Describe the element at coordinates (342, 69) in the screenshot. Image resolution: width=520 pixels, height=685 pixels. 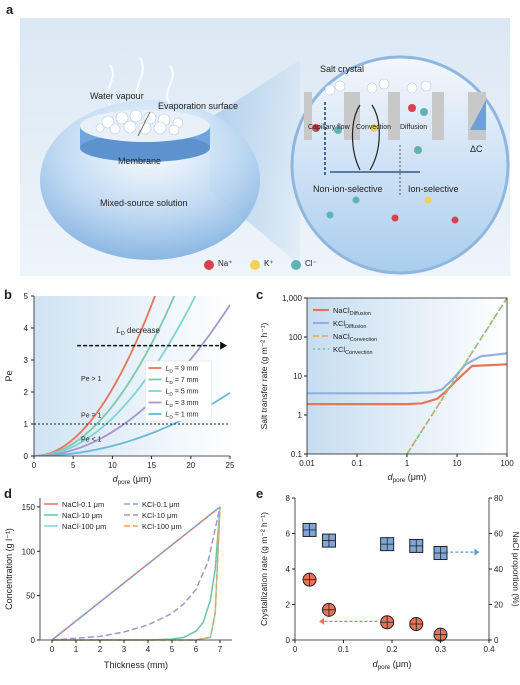
I see `salt-crystal-label: Salt crystal` at that location.